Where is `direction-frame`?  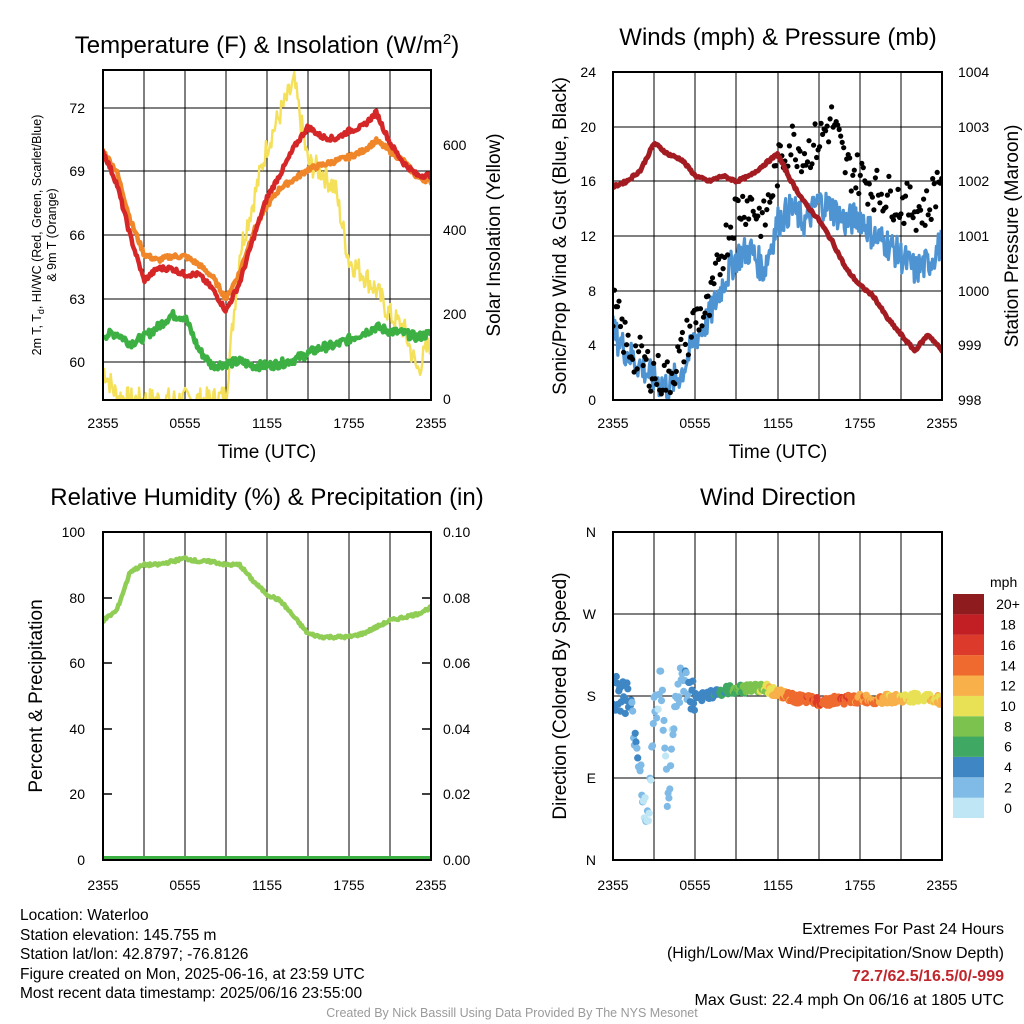
direction-frame is located at coordinates (777, 696).